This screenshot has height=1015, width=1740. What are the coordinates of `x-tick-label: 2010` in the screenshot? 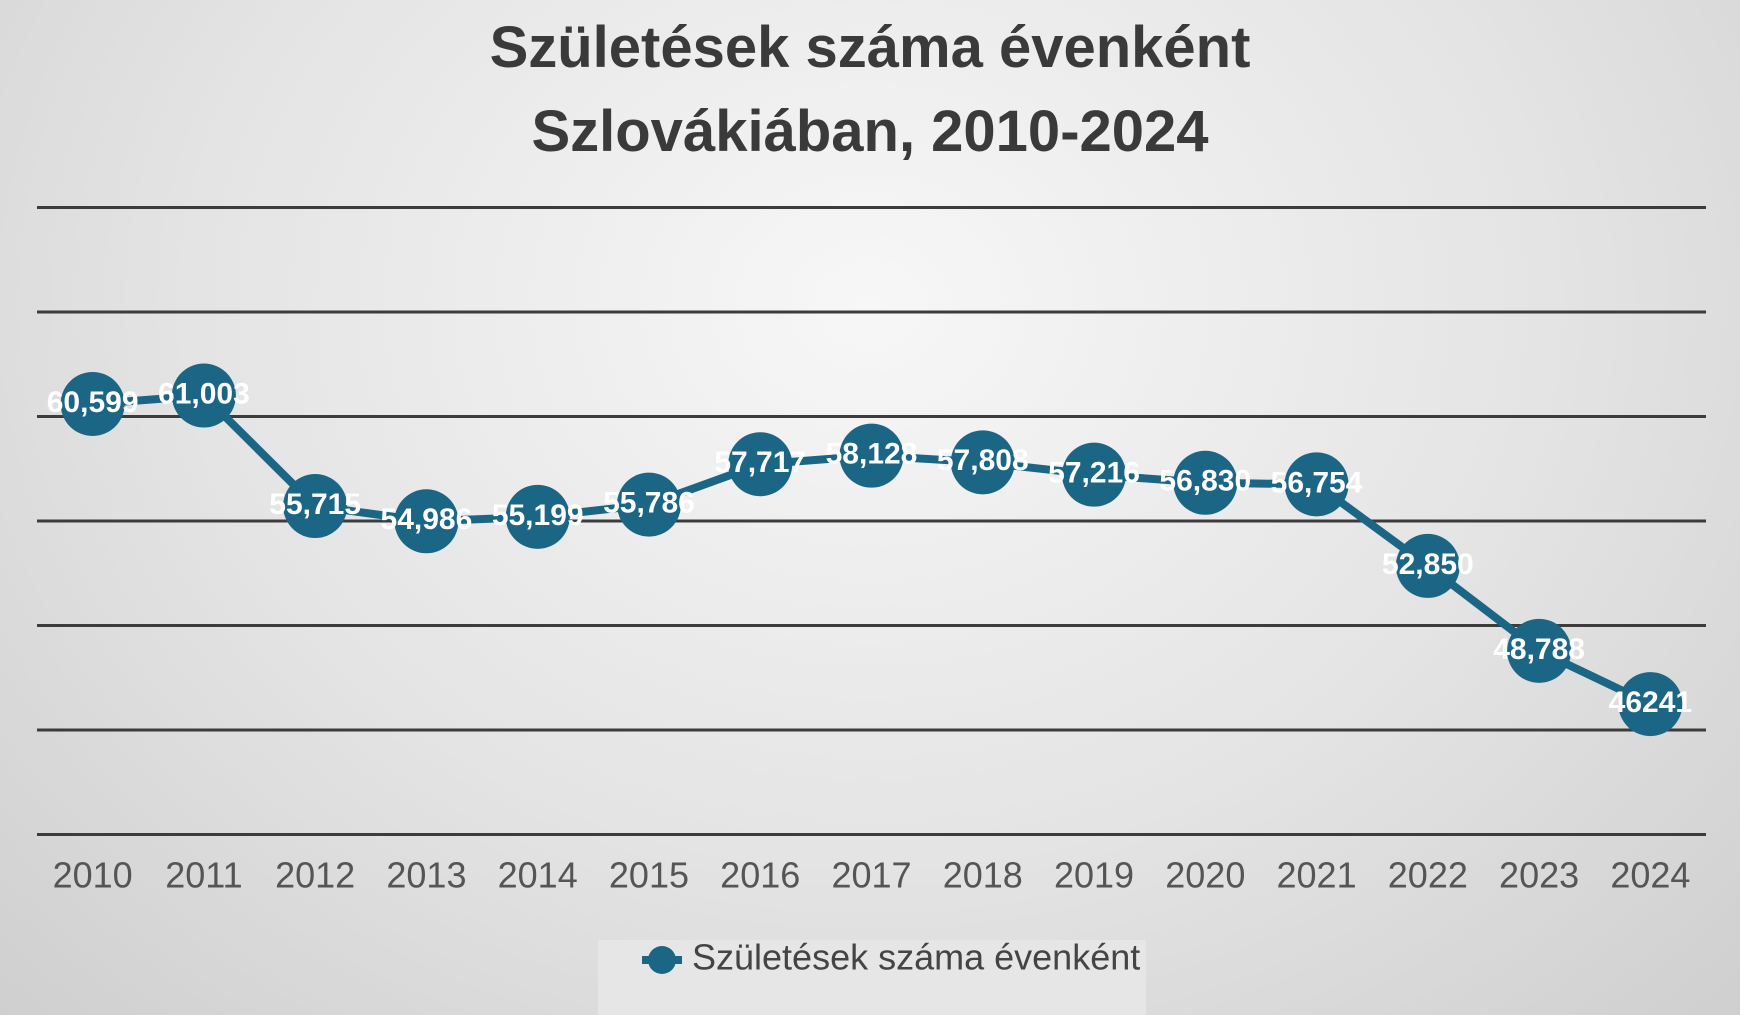 It's located at (93, 875).